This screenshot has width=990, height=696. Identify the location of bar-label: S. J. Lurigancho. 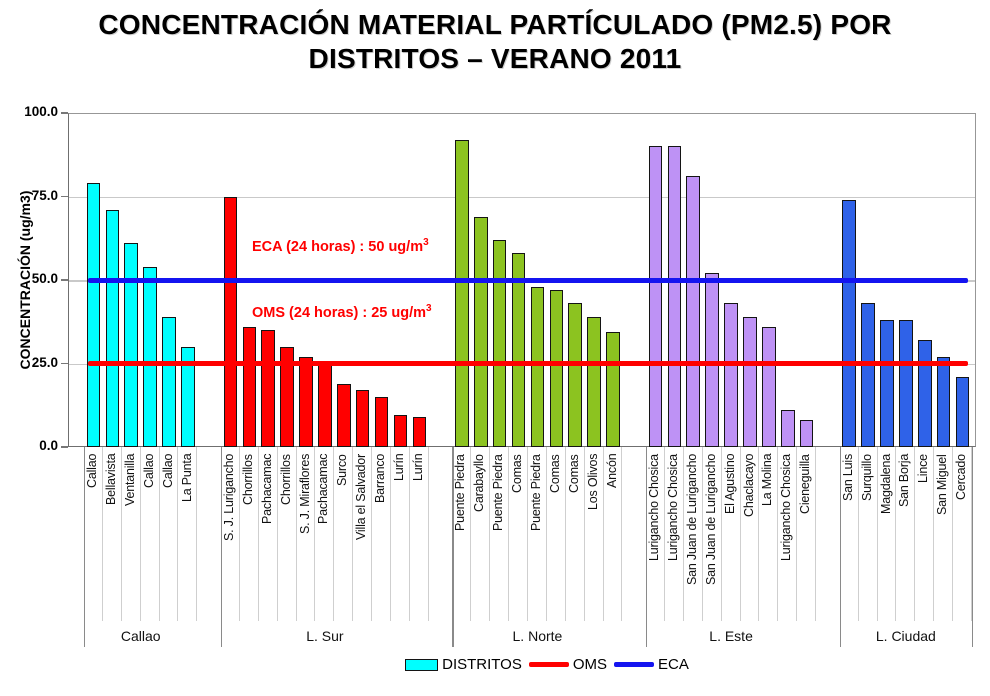
(229, 498).